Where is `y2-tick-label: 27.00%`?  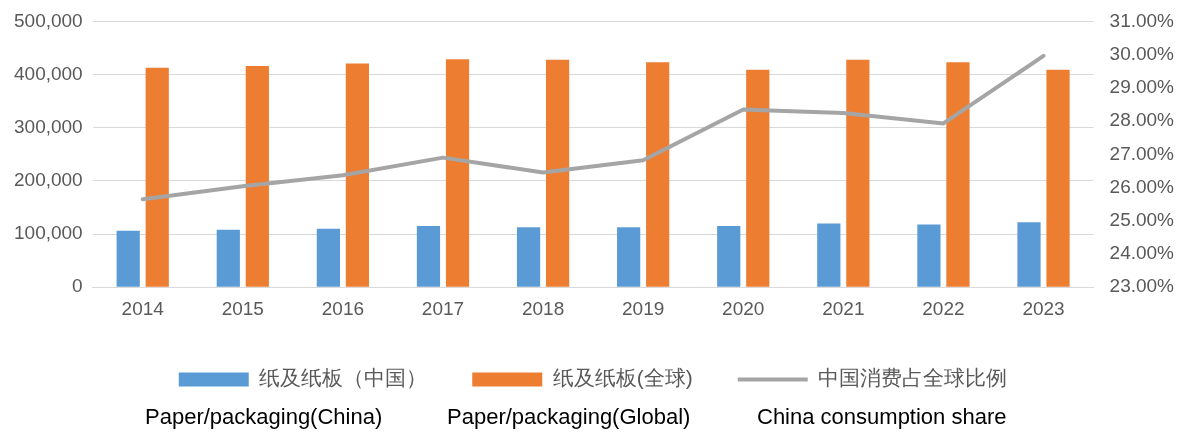
y2-tick-label: 27.00% is located at coordinates (1142, 153).